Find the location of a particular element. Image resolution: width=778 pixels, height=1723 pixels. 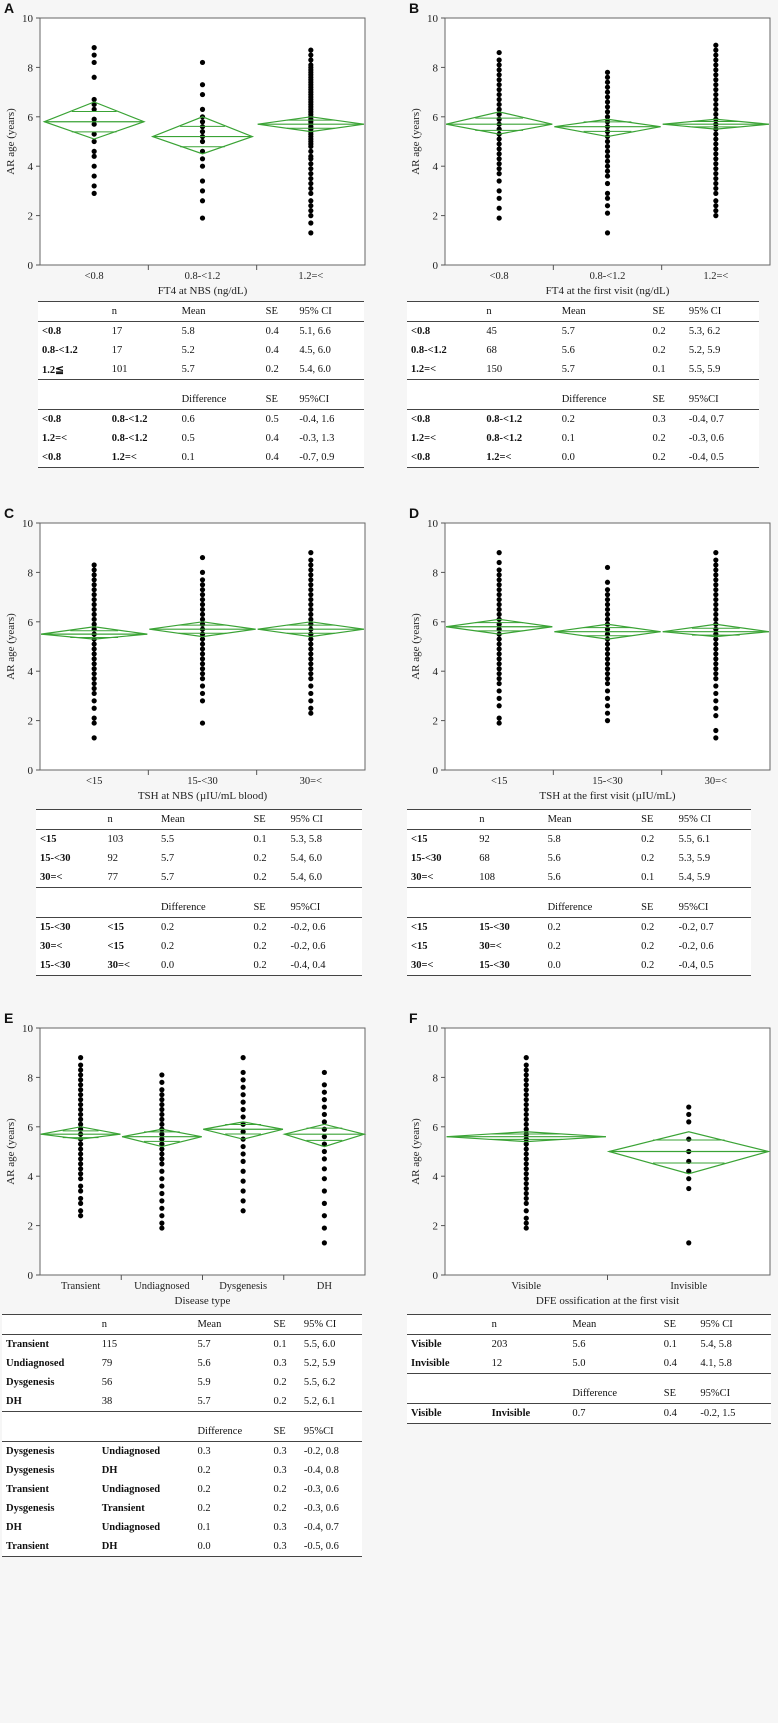

table-cell: 5.7 is located at coordinates (231, 1402).